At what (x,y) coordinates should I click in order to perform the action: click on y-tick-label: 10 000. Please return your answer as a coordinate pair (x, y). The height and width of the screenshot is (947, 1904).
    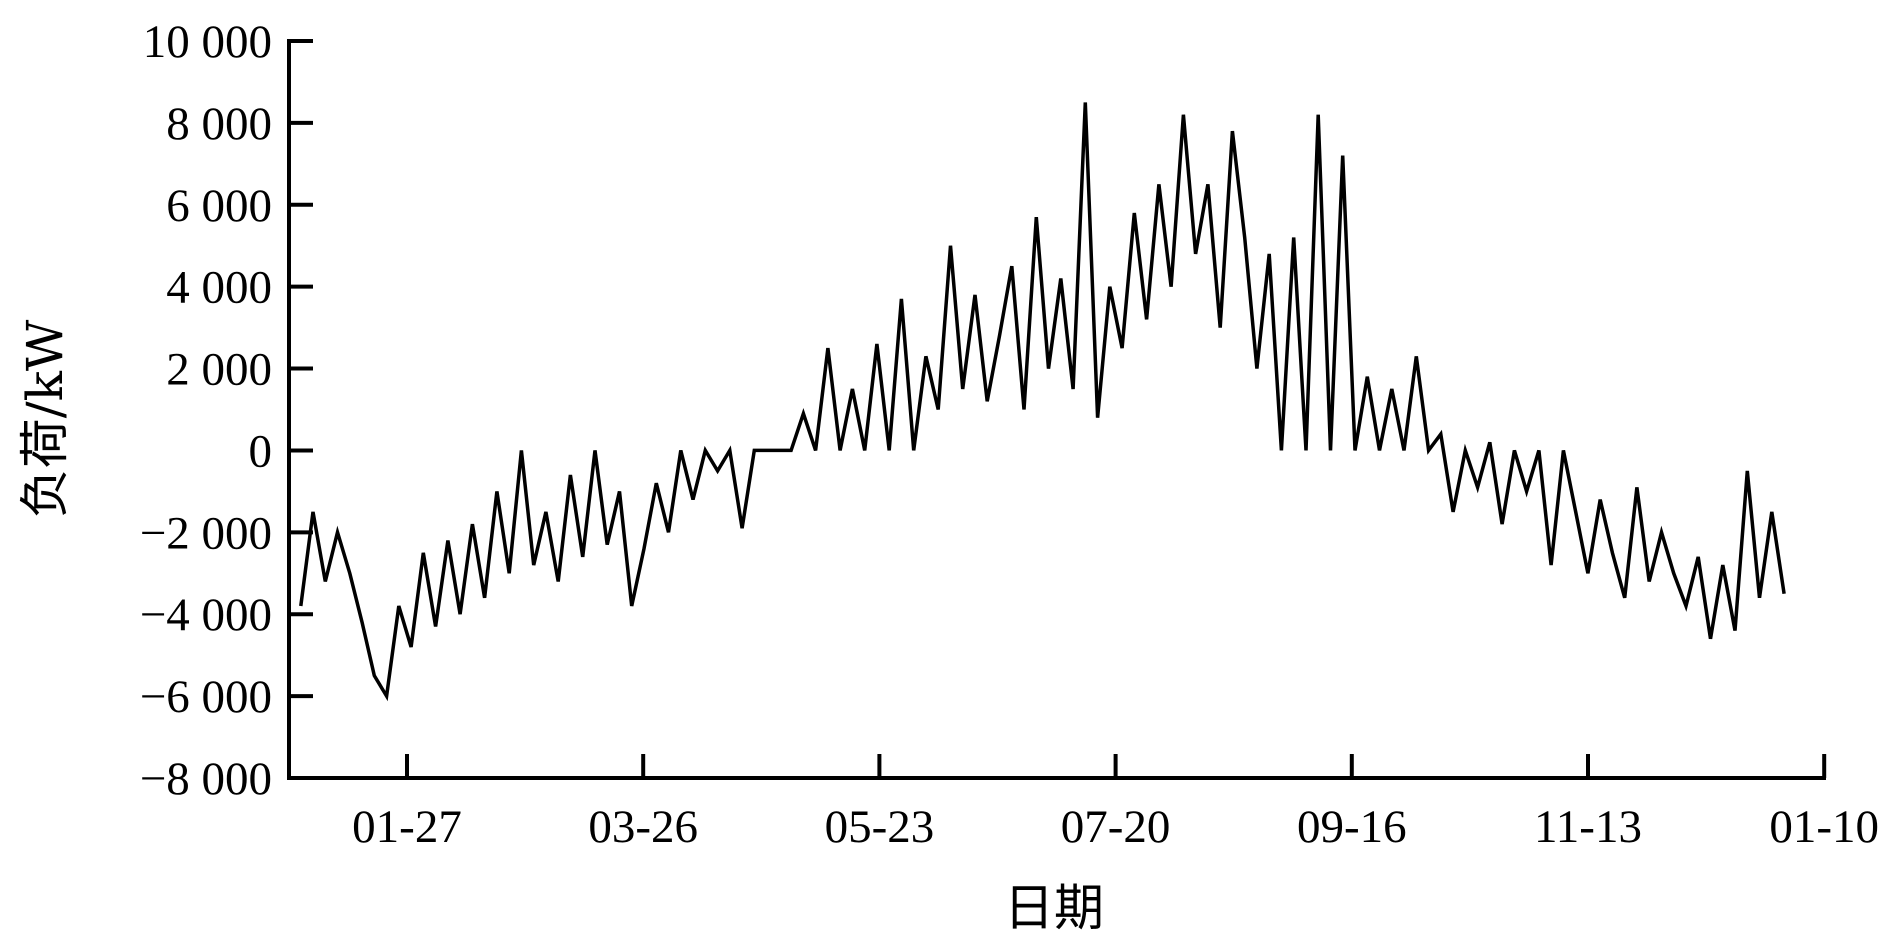
    Looking at the image, I should click on (207, 42).